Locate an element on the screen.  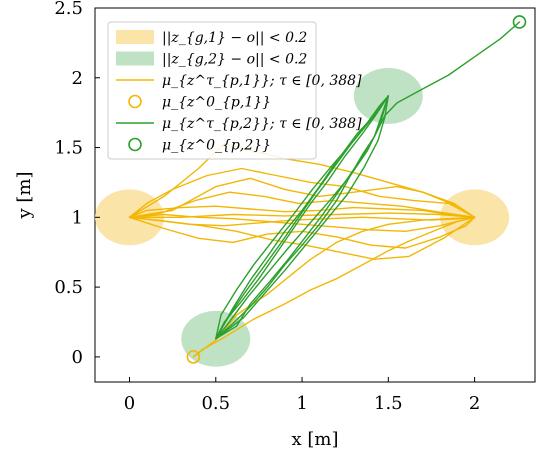
y-tick-label: 1.5 is located at coordinates (68, 148).